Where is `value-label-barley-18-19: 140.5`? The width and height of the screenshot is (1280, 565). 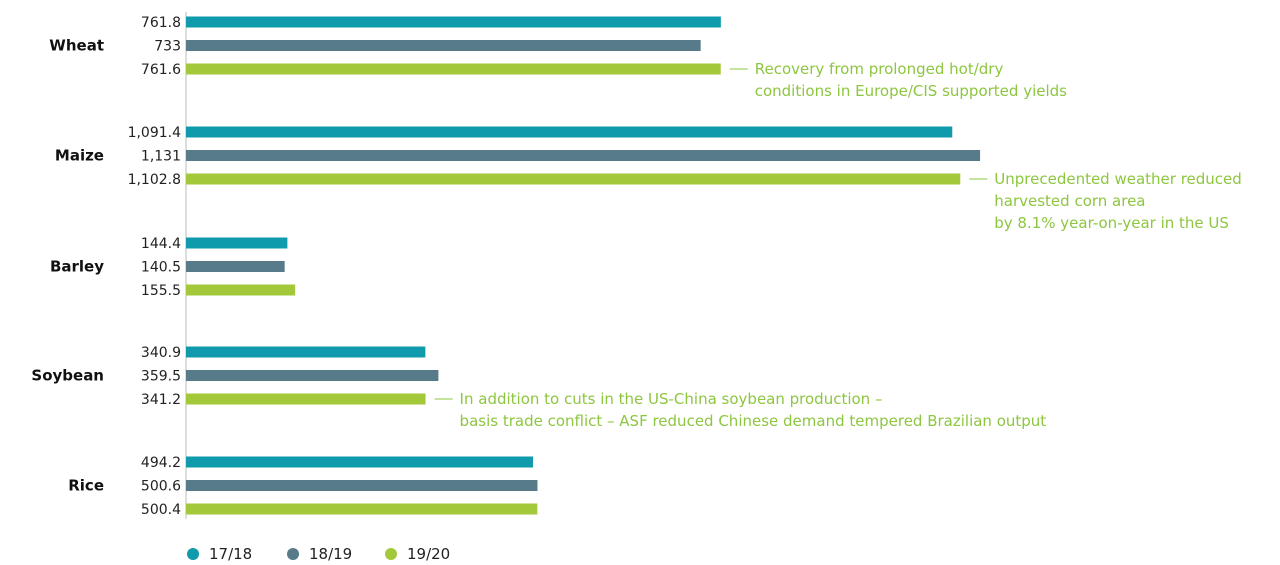
value-label-barley-18-19: 140.5 is located at coordinates (161, 268).